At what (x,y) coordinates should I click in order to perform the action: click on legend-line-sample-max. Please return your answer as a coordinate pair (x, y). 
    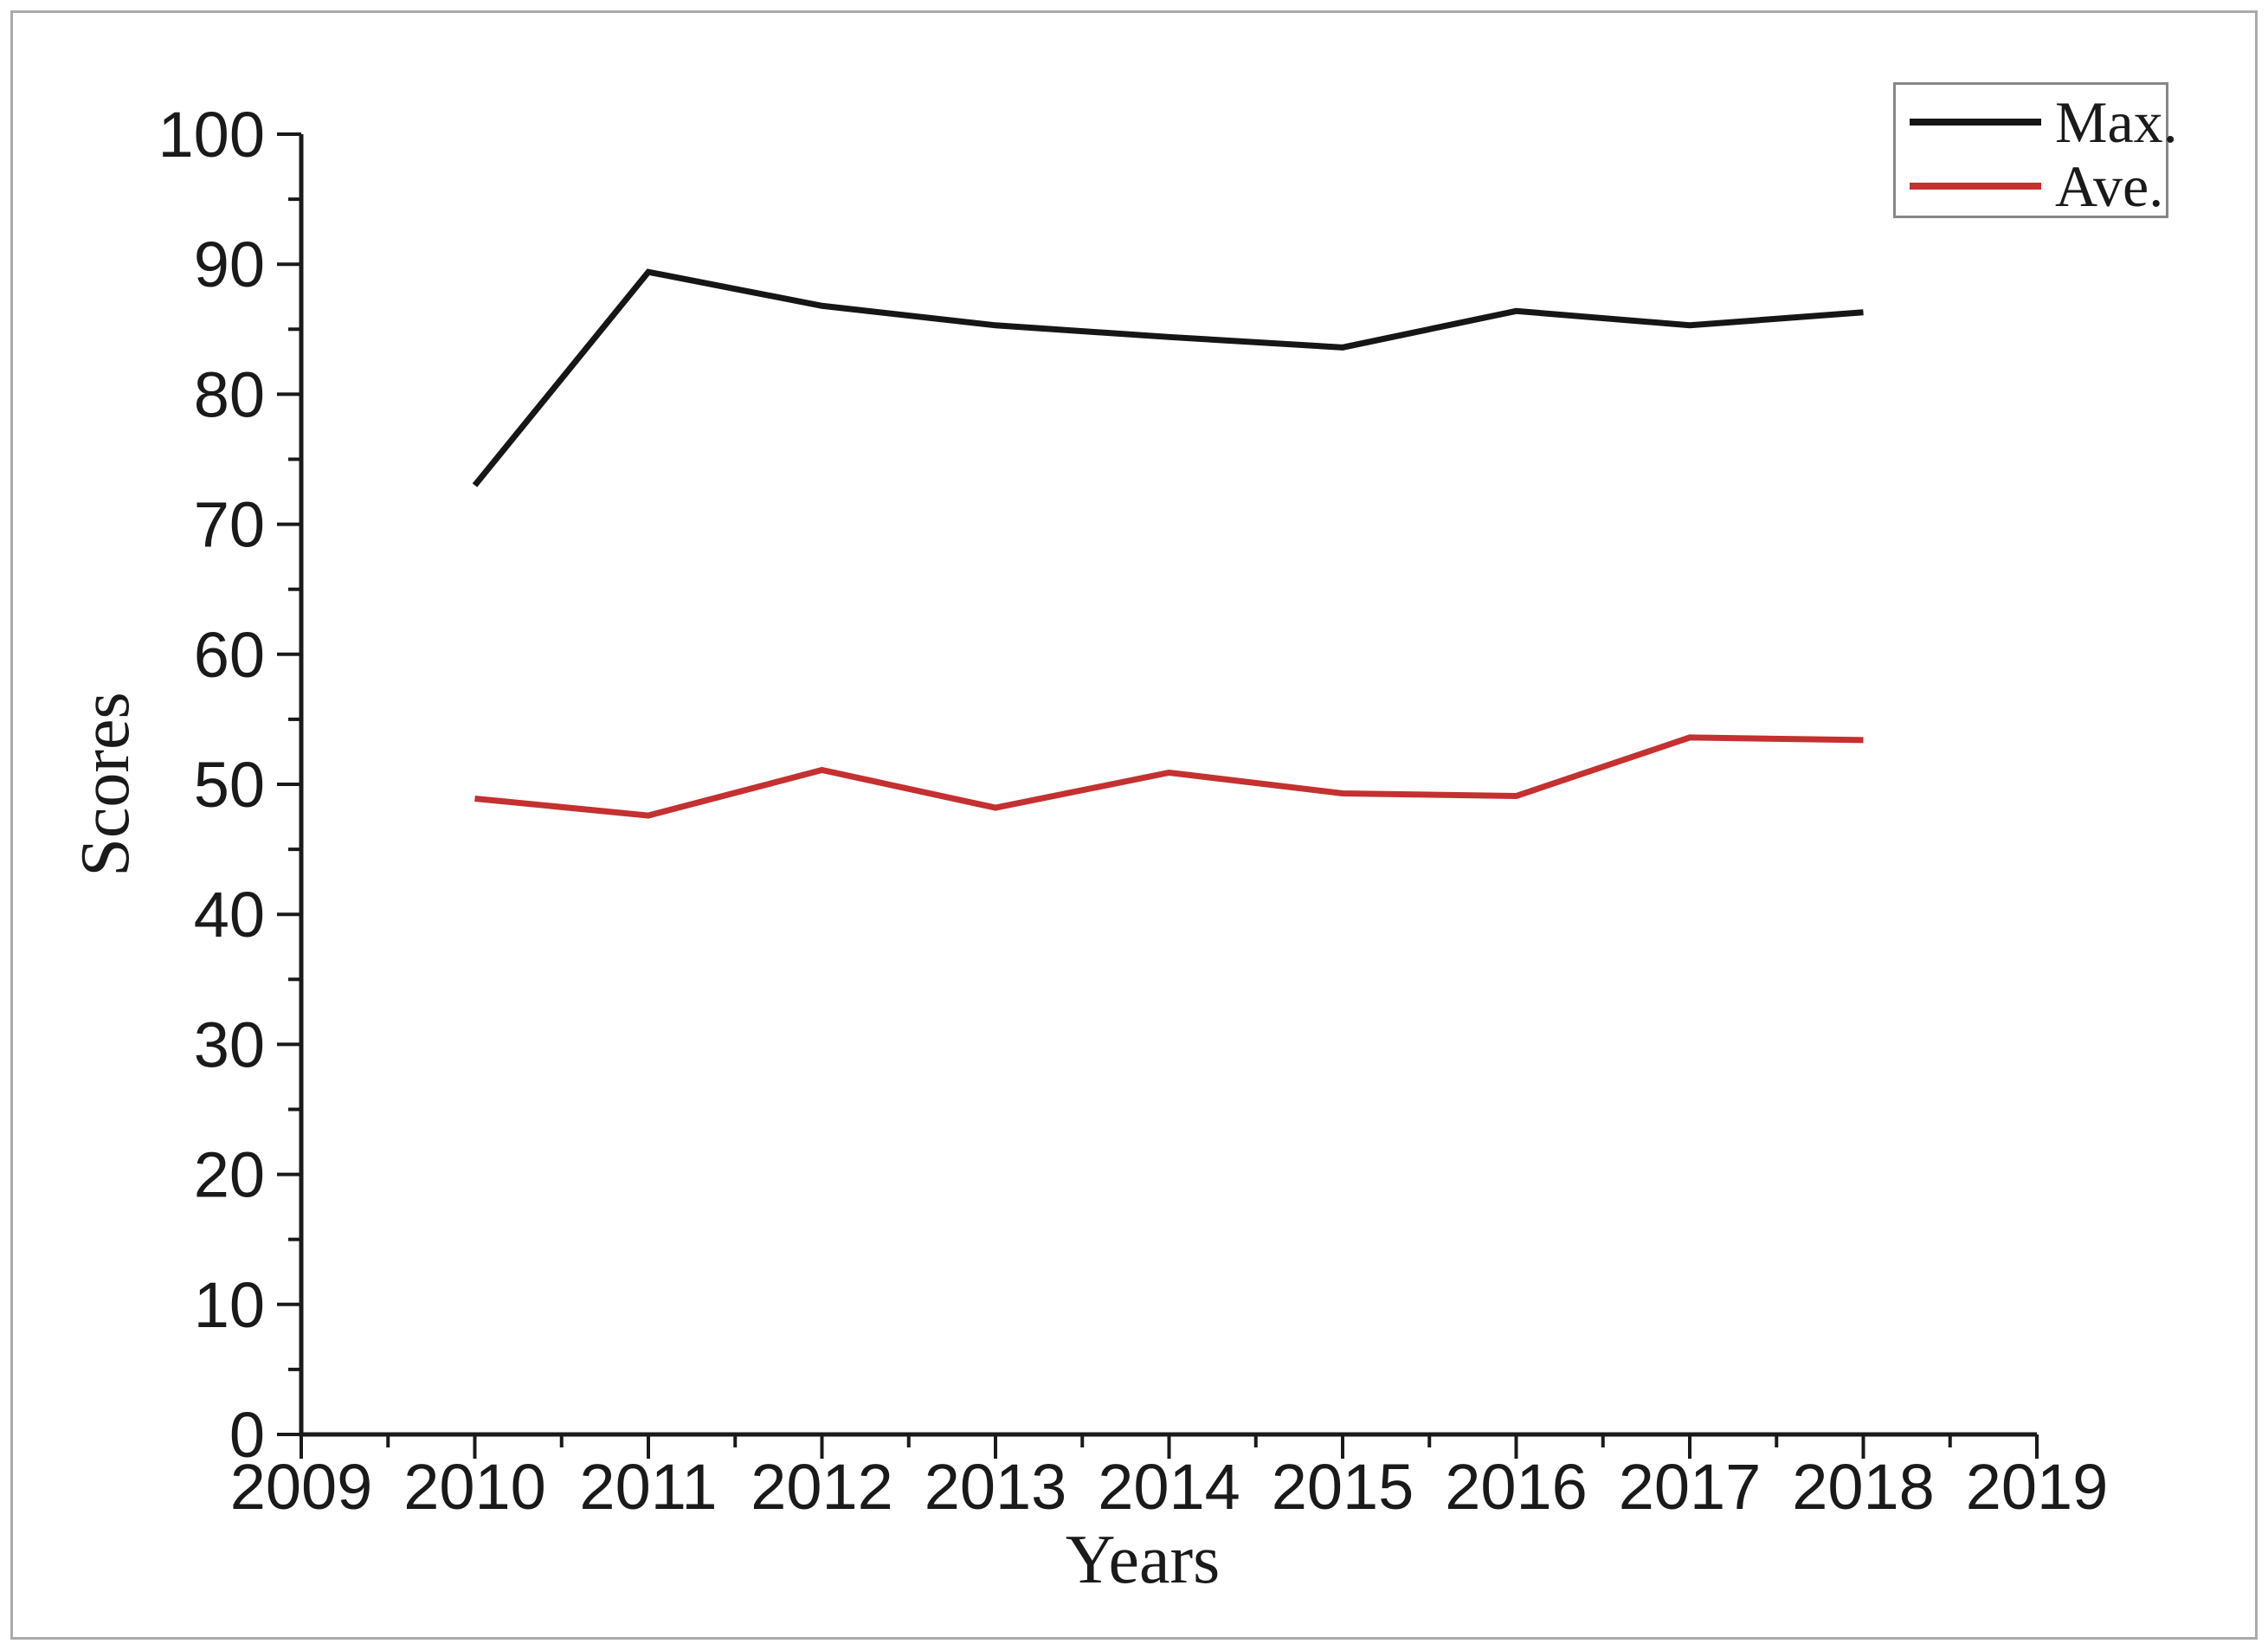
    Looking at the image, I should click on (1975, 123).